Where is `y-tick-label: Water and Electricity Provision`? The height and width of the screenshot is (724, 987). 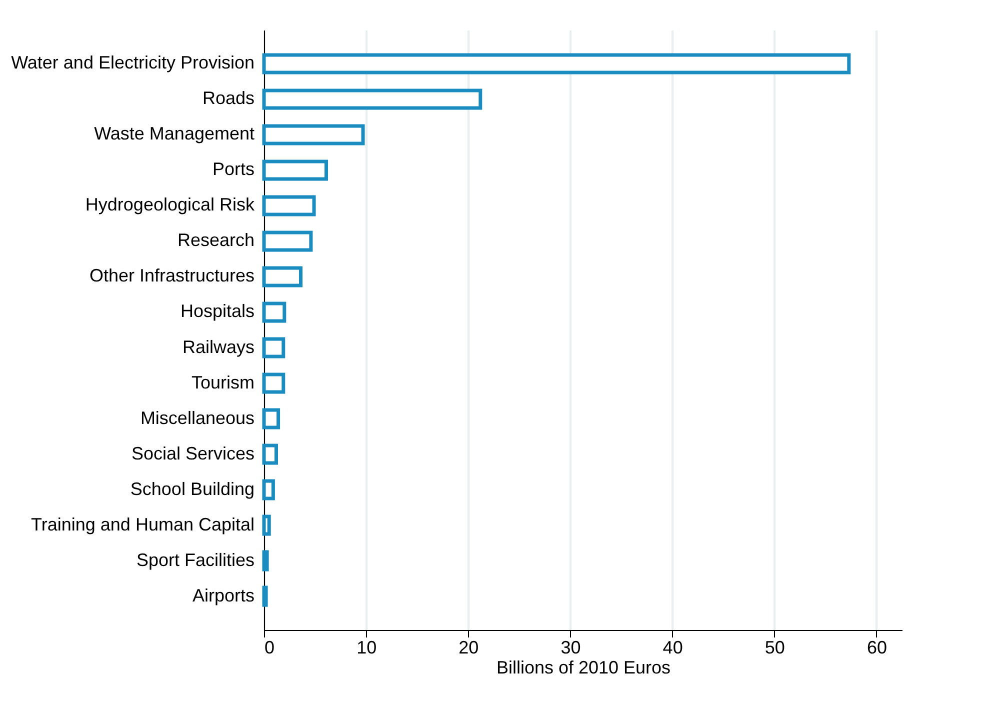
y-tick-label: Water and Electricity Provision is located at coordinates (132, 62).